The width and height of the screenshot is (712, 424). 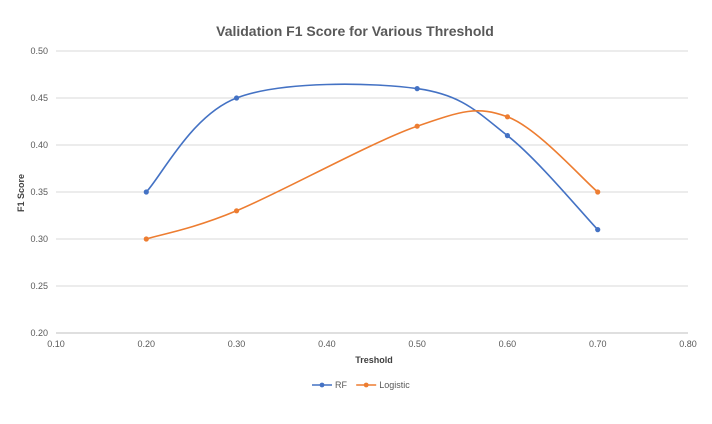 I want to click on x-tick-label: 0.20, so click(x=147, y=344).